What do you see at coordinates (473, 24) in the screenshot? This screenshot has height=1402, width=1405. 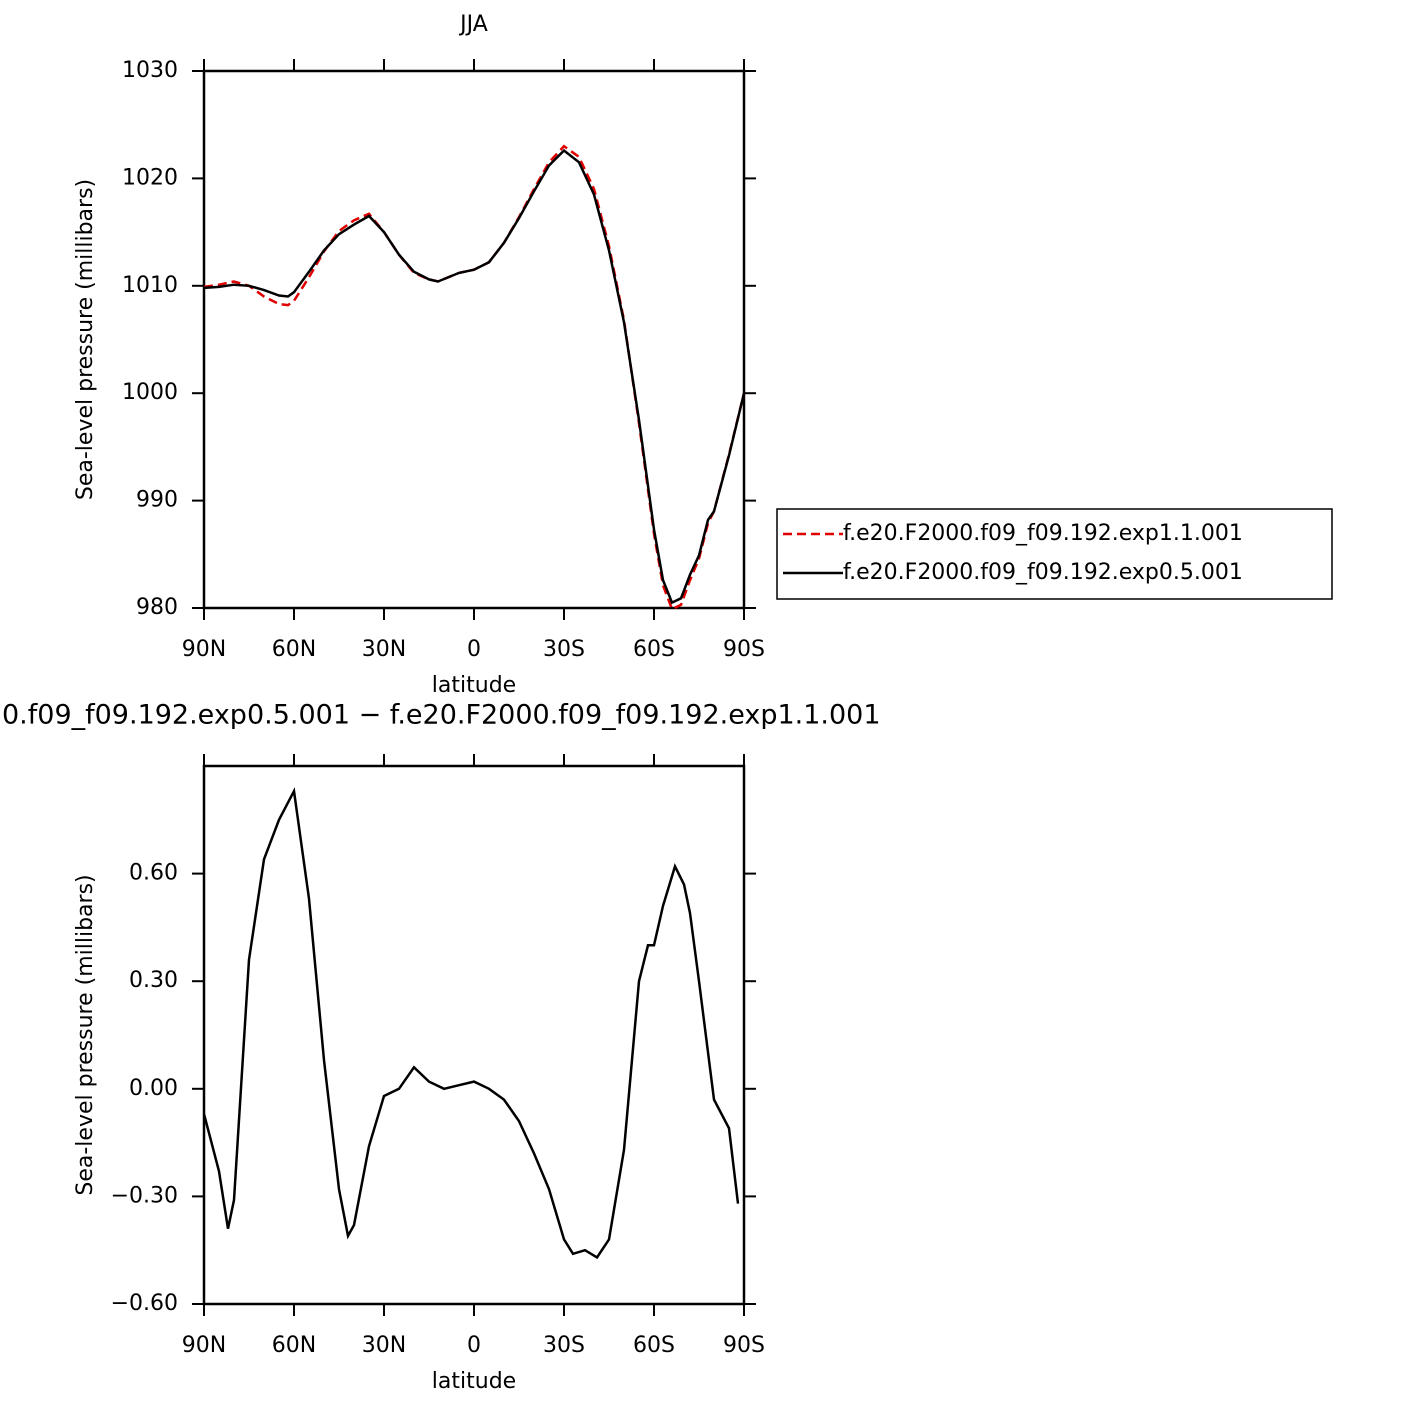 I see `chart-title: JJA` at bounding box center [473, 24].